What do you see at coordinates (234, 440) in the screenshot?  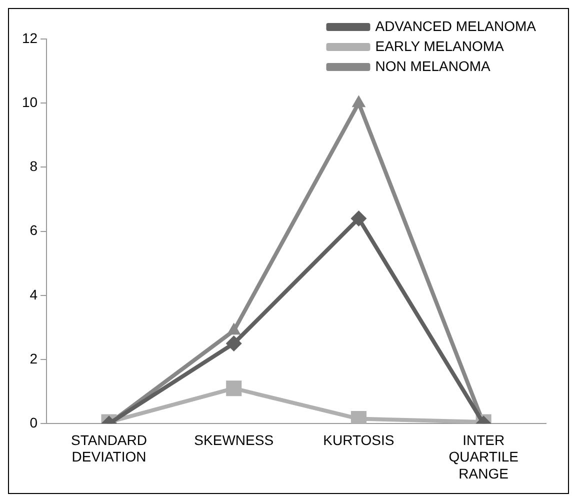 I see `x-tick-label: SKEWNESS` at bounding box center [234, 440].